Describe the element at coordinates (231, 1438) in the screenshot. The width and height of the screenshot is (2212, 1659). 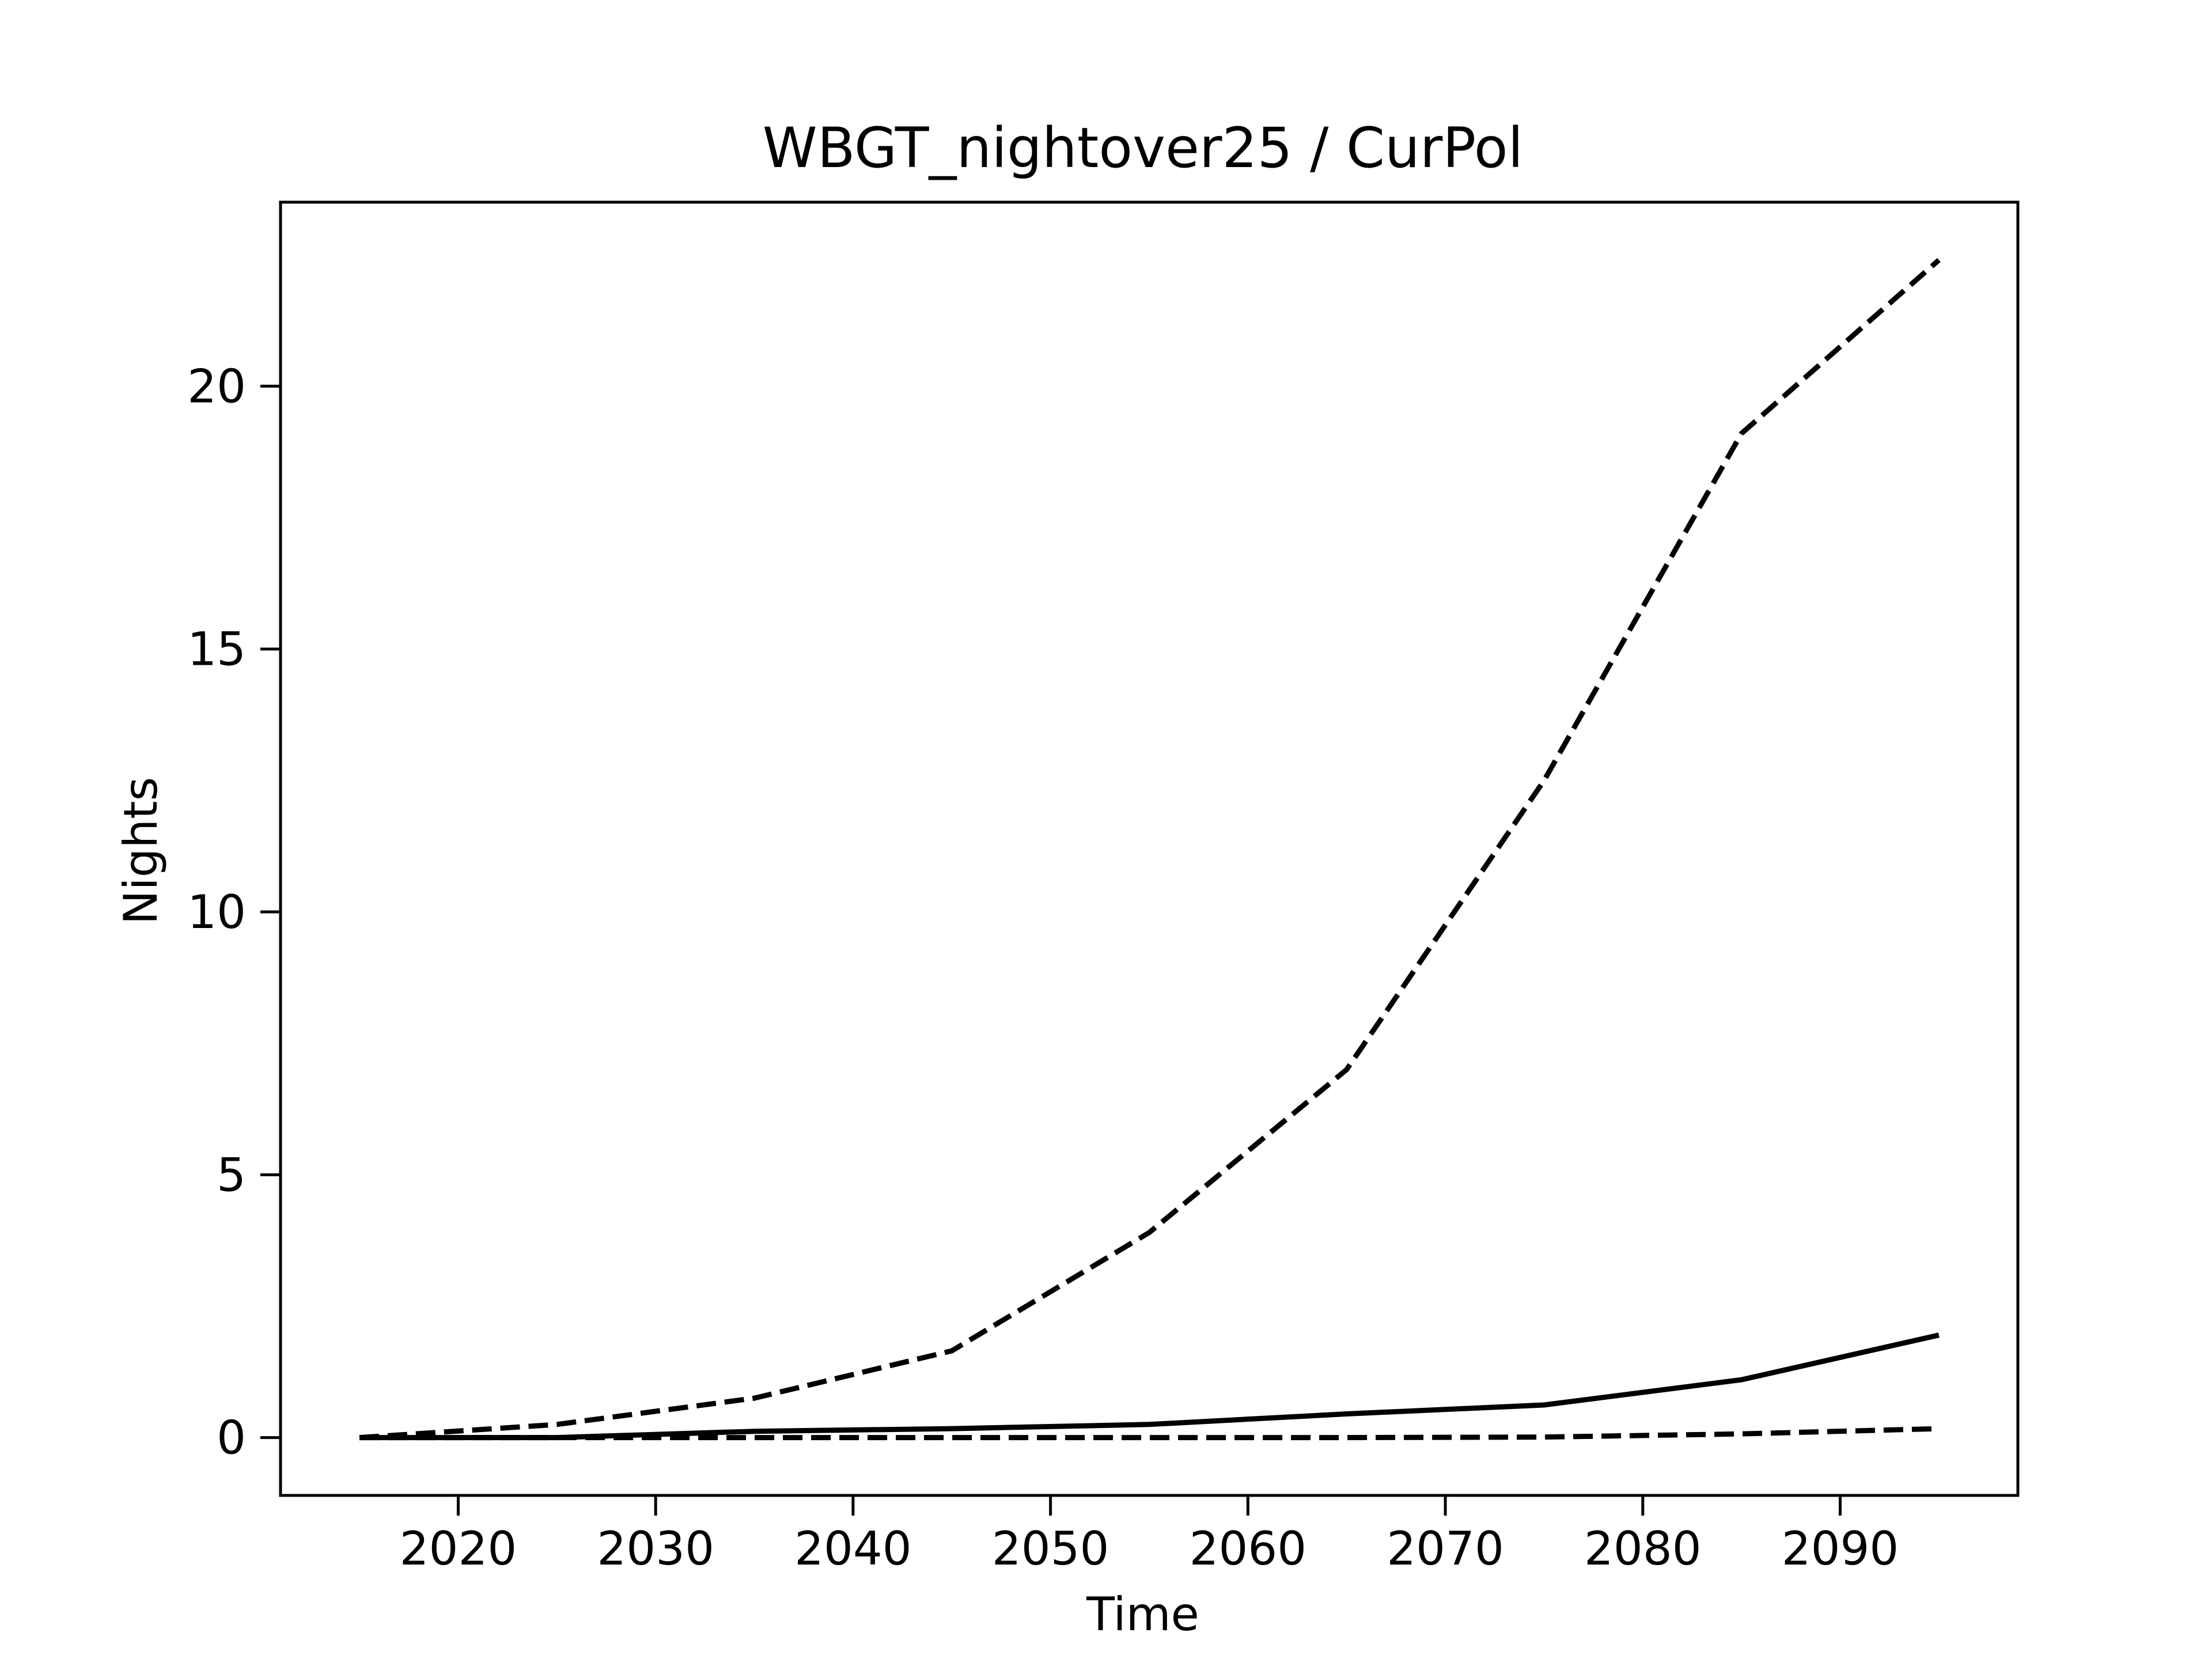
I see `y-tick-label: 0` at that location.